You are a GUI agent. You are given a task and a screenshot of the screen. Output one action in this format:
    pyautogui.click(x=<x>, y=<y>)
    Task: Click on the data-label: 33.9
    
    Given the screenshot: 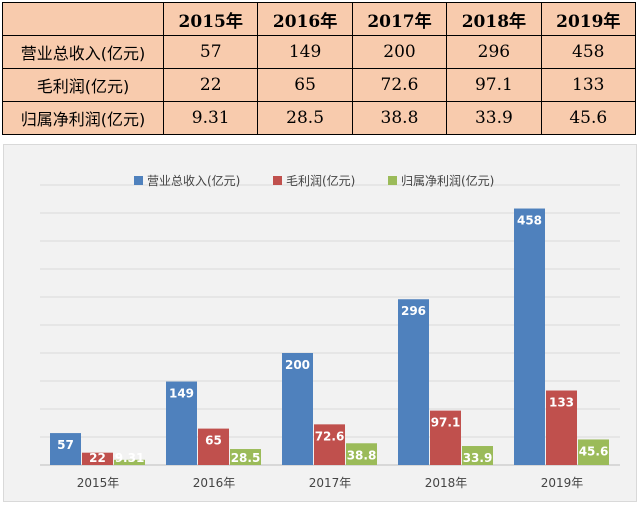 What is the action you would take?
    pyautogui.click(x=478, y=458)
    